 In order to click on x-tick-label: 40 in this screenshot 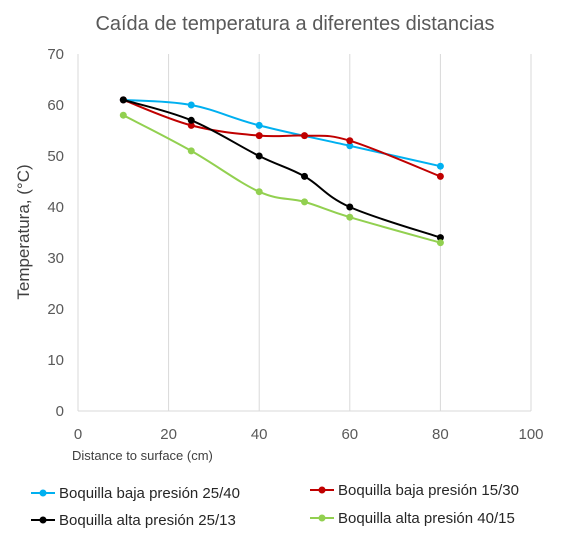, I will do `click(259, 434)`.